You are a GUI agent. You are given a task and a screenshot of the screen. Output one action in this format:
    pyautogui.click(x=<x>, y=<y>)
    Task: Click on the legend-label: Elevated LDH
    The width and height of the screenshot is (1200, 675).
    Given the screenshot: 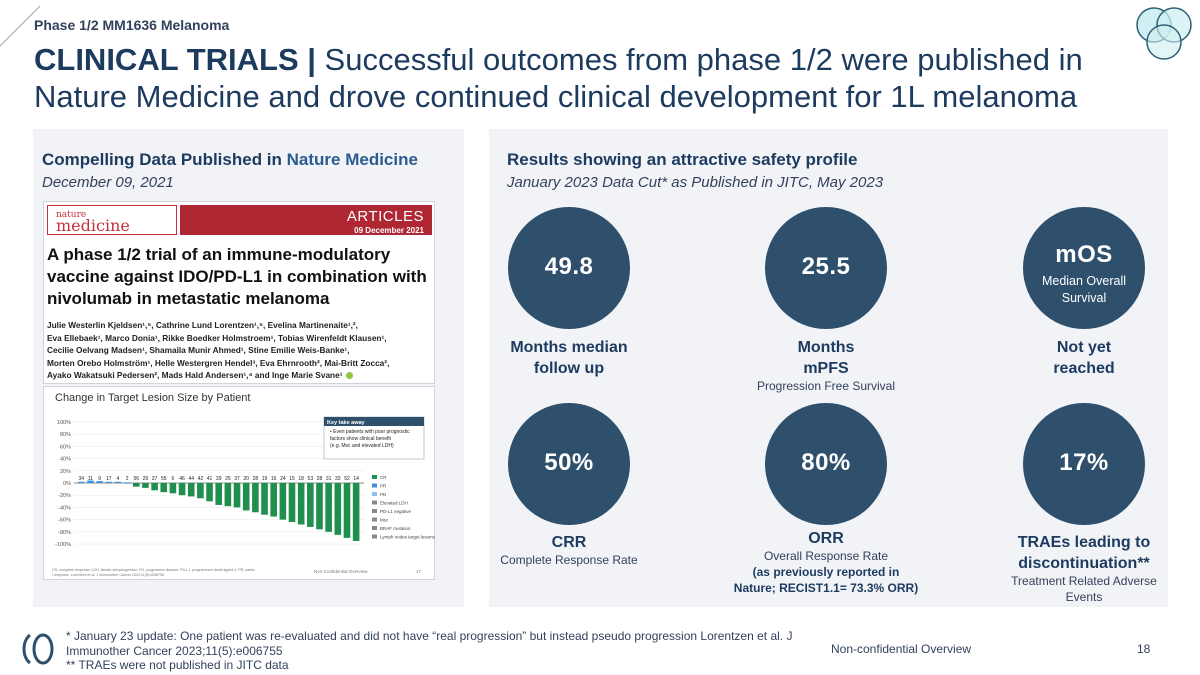 What is the action you would take?
    pyautogui.click(x=394, y=503)
    